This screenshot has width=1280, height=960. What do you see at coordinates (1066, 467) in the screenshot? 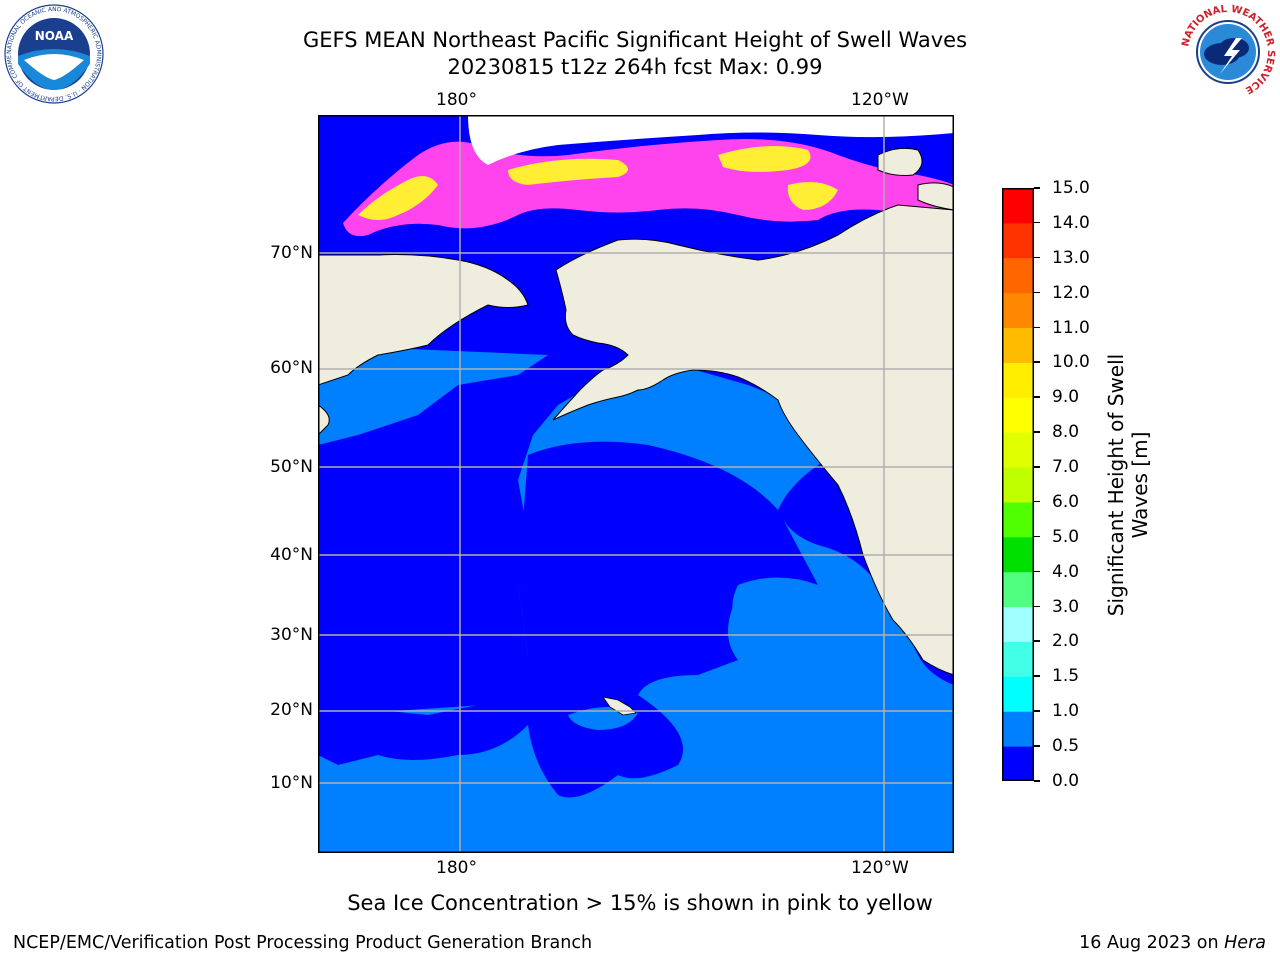
I see `colorbar-tick-label: 7.0` at bounding box center [1066, 467].